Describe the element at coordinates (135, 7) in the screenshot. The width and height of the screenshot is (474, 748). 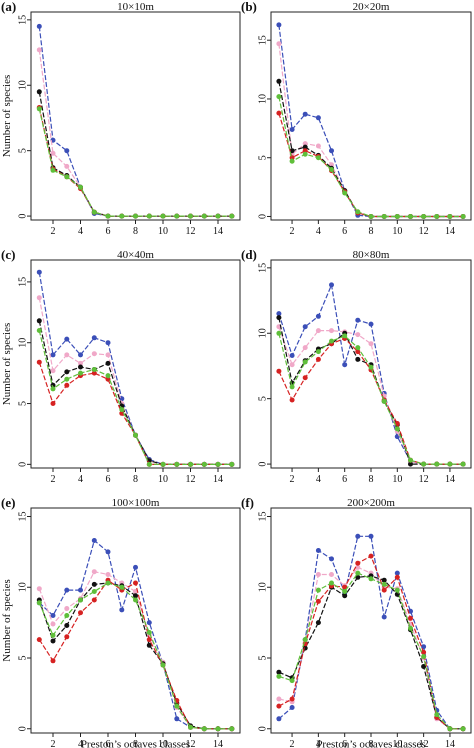
I see `panel-title: 10×10m` at that location.